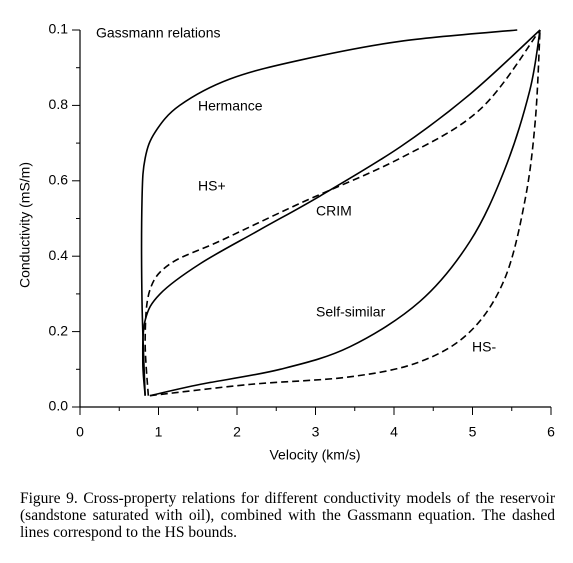  Describe the element at coordinates (237, 432) in the screenshot. I see `x-tick-label: 2` at that location.